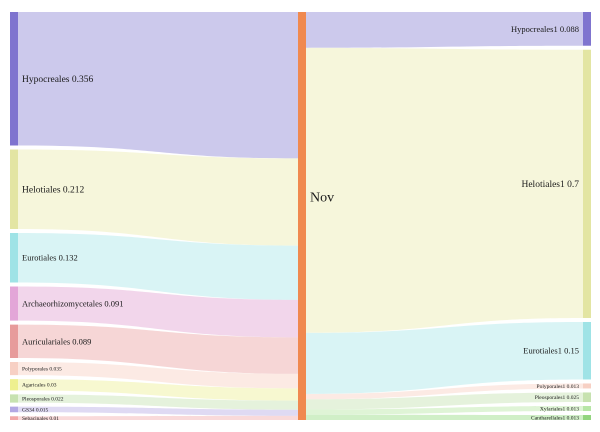  I want to click on flow-archaeorhizomycetales, so click(158, 312).